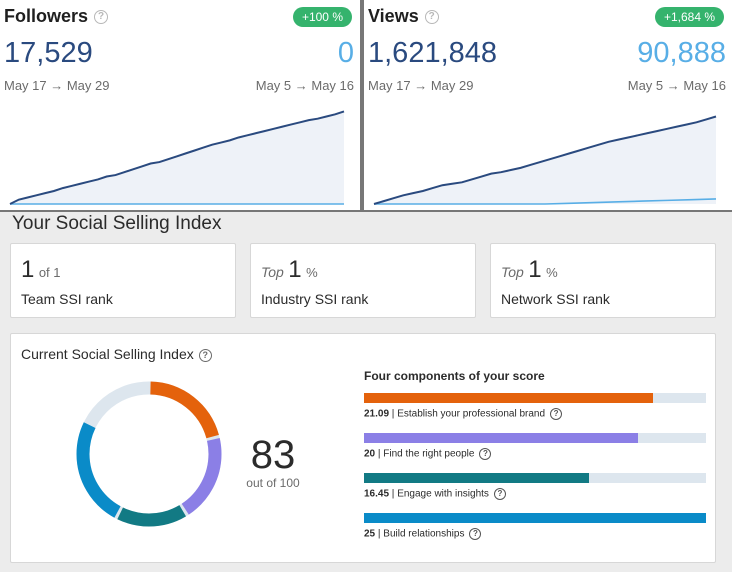  Describe the element at coordinates (117, 223) in the screenshot. I see `ssi-heading: Your Social Selling Index` at that location.